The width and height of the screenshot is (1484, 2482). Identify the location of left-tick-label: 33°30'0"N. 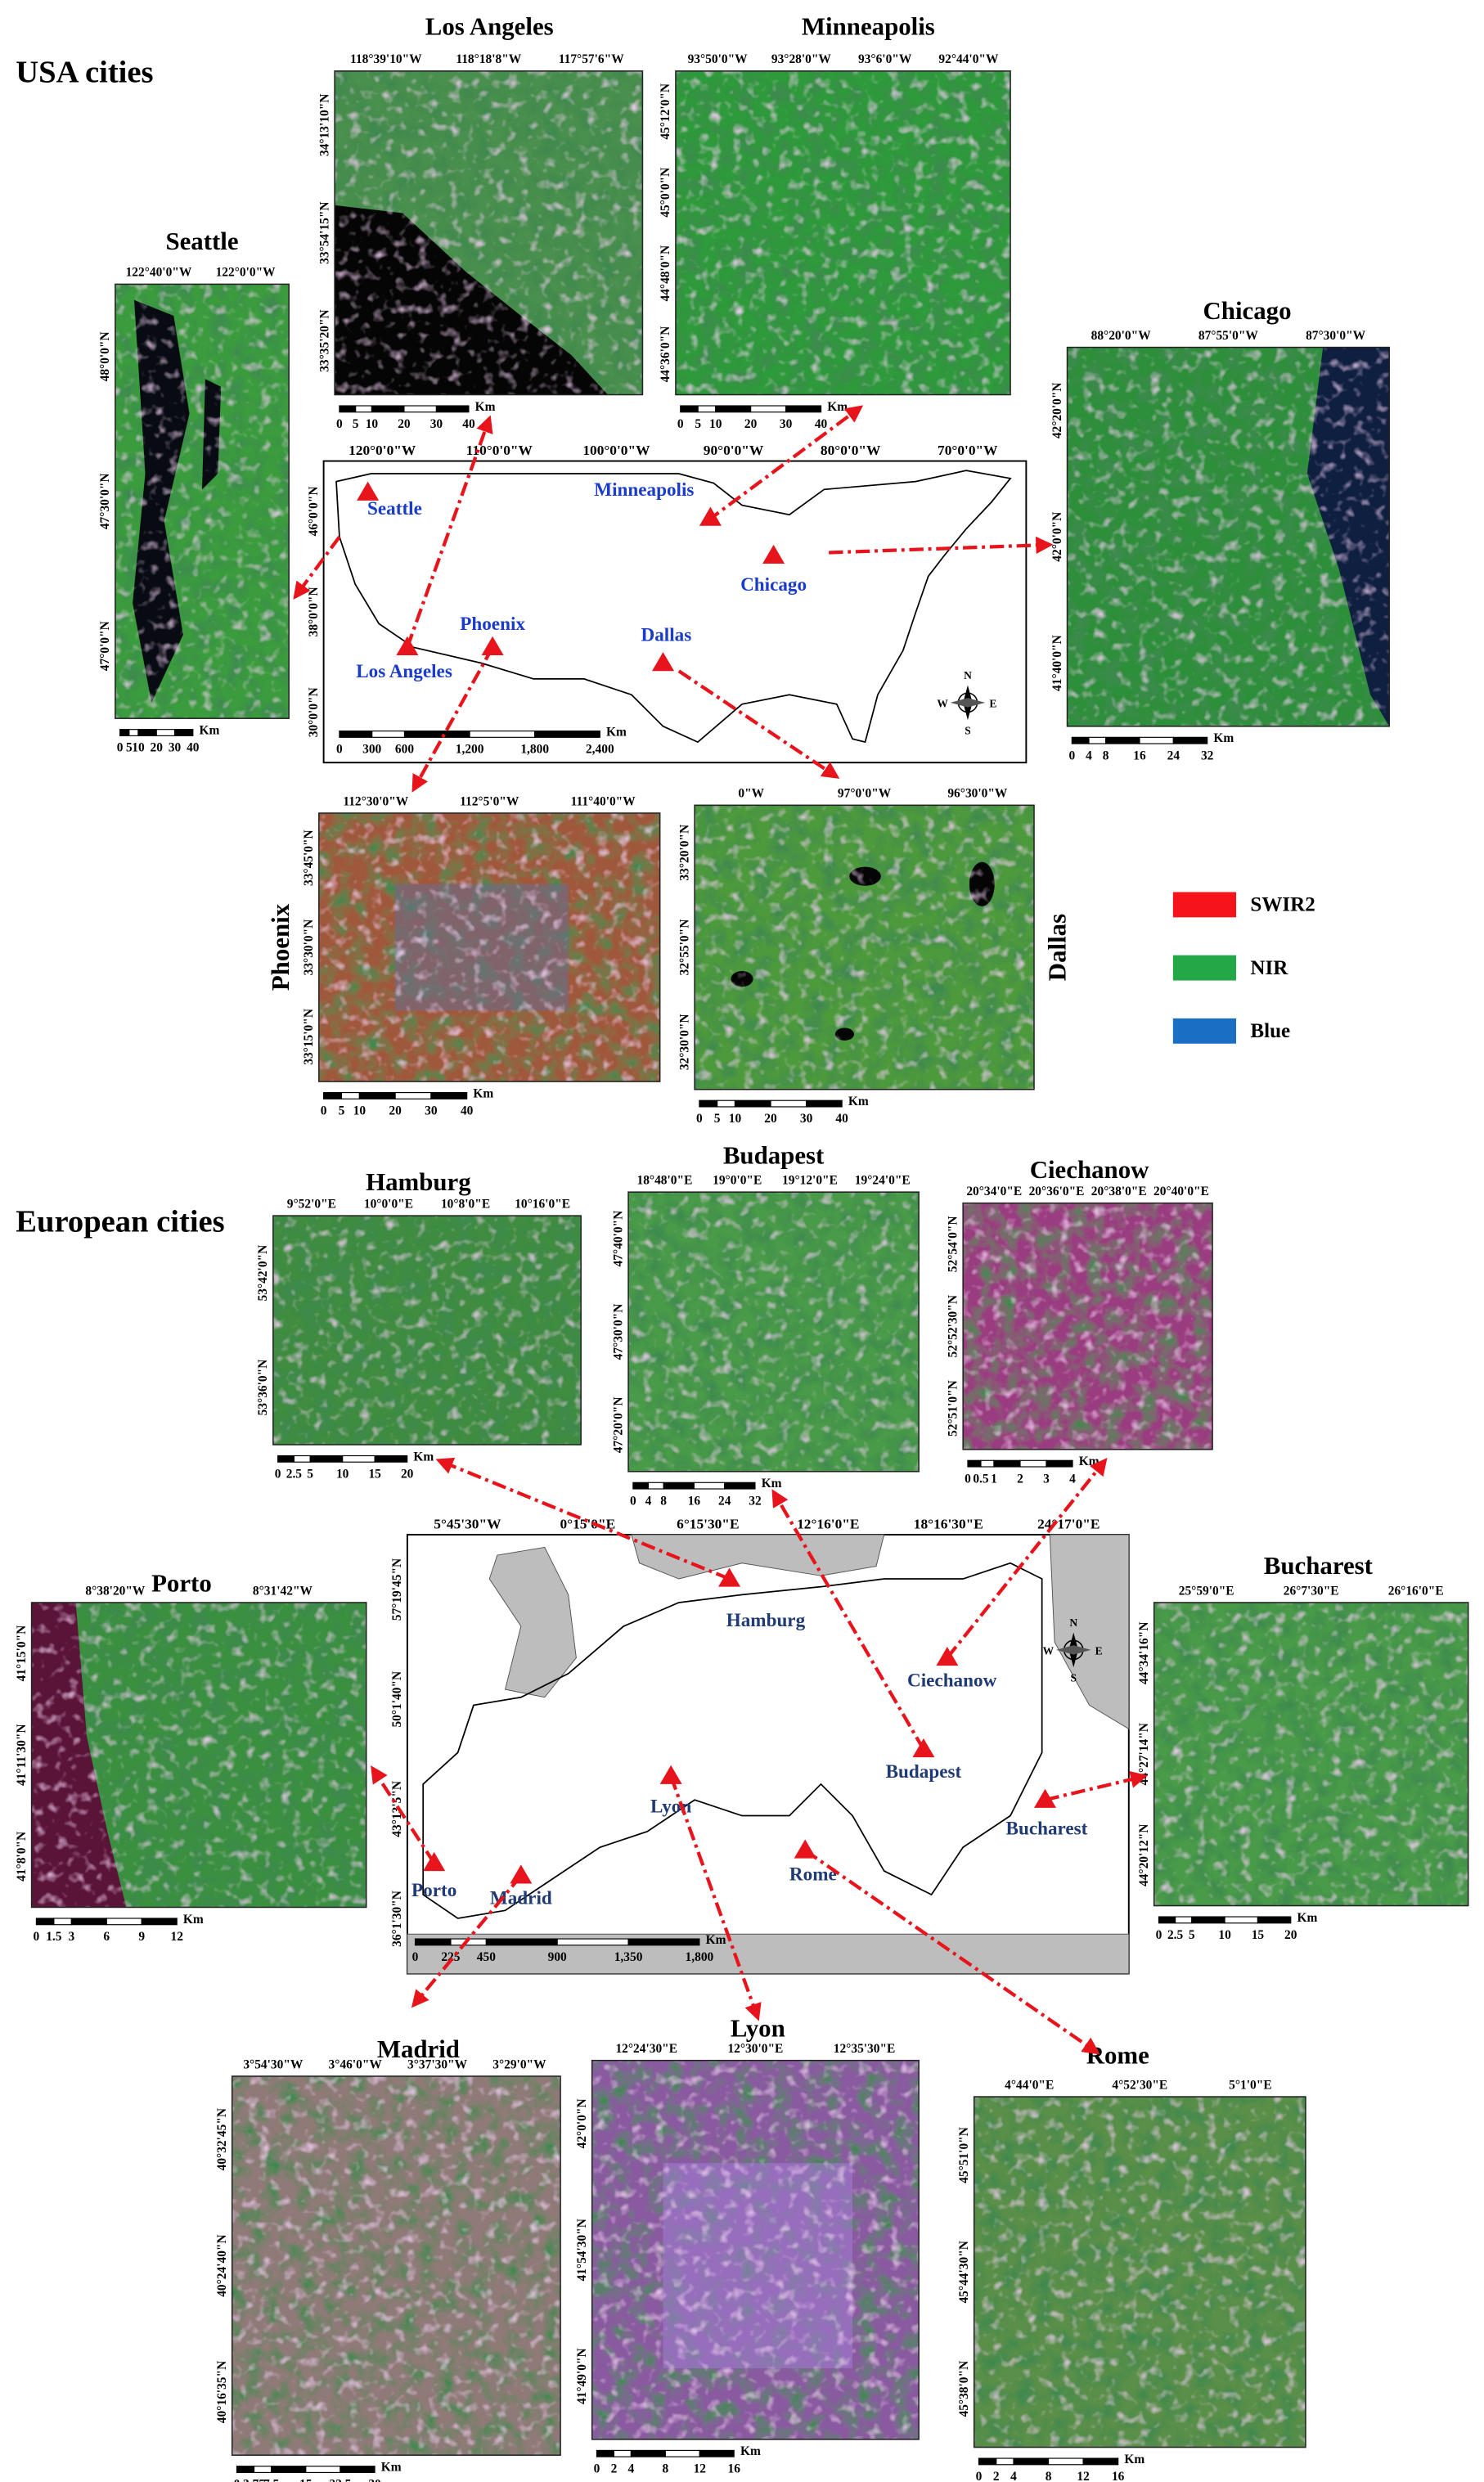
(309, 948).